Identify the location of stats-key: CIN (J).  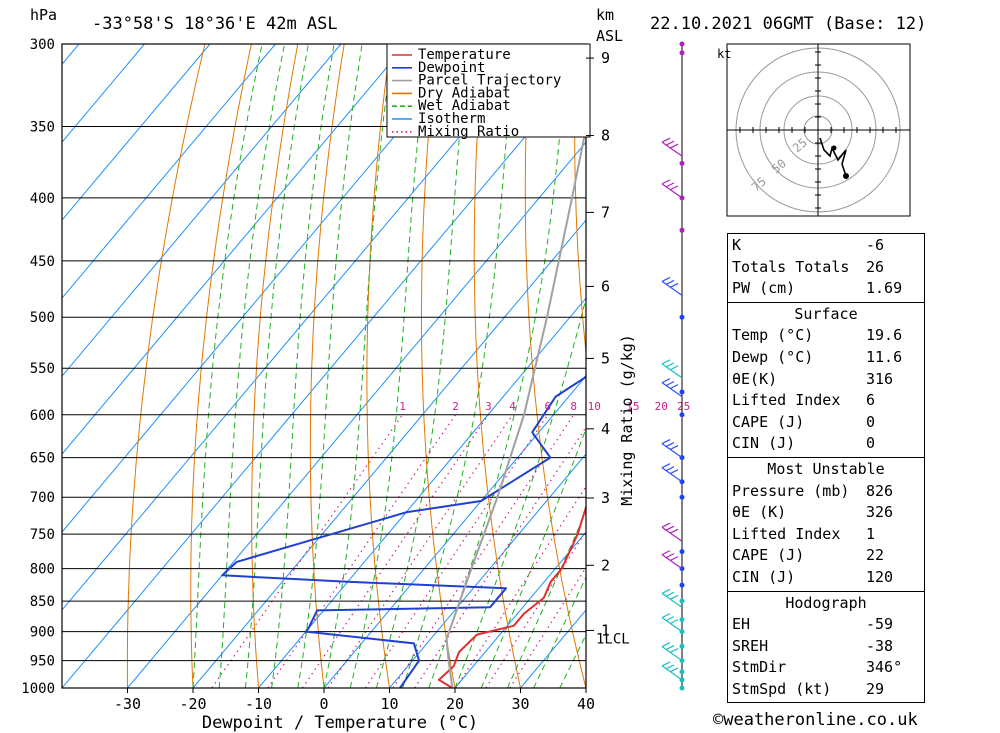
(764, 443).